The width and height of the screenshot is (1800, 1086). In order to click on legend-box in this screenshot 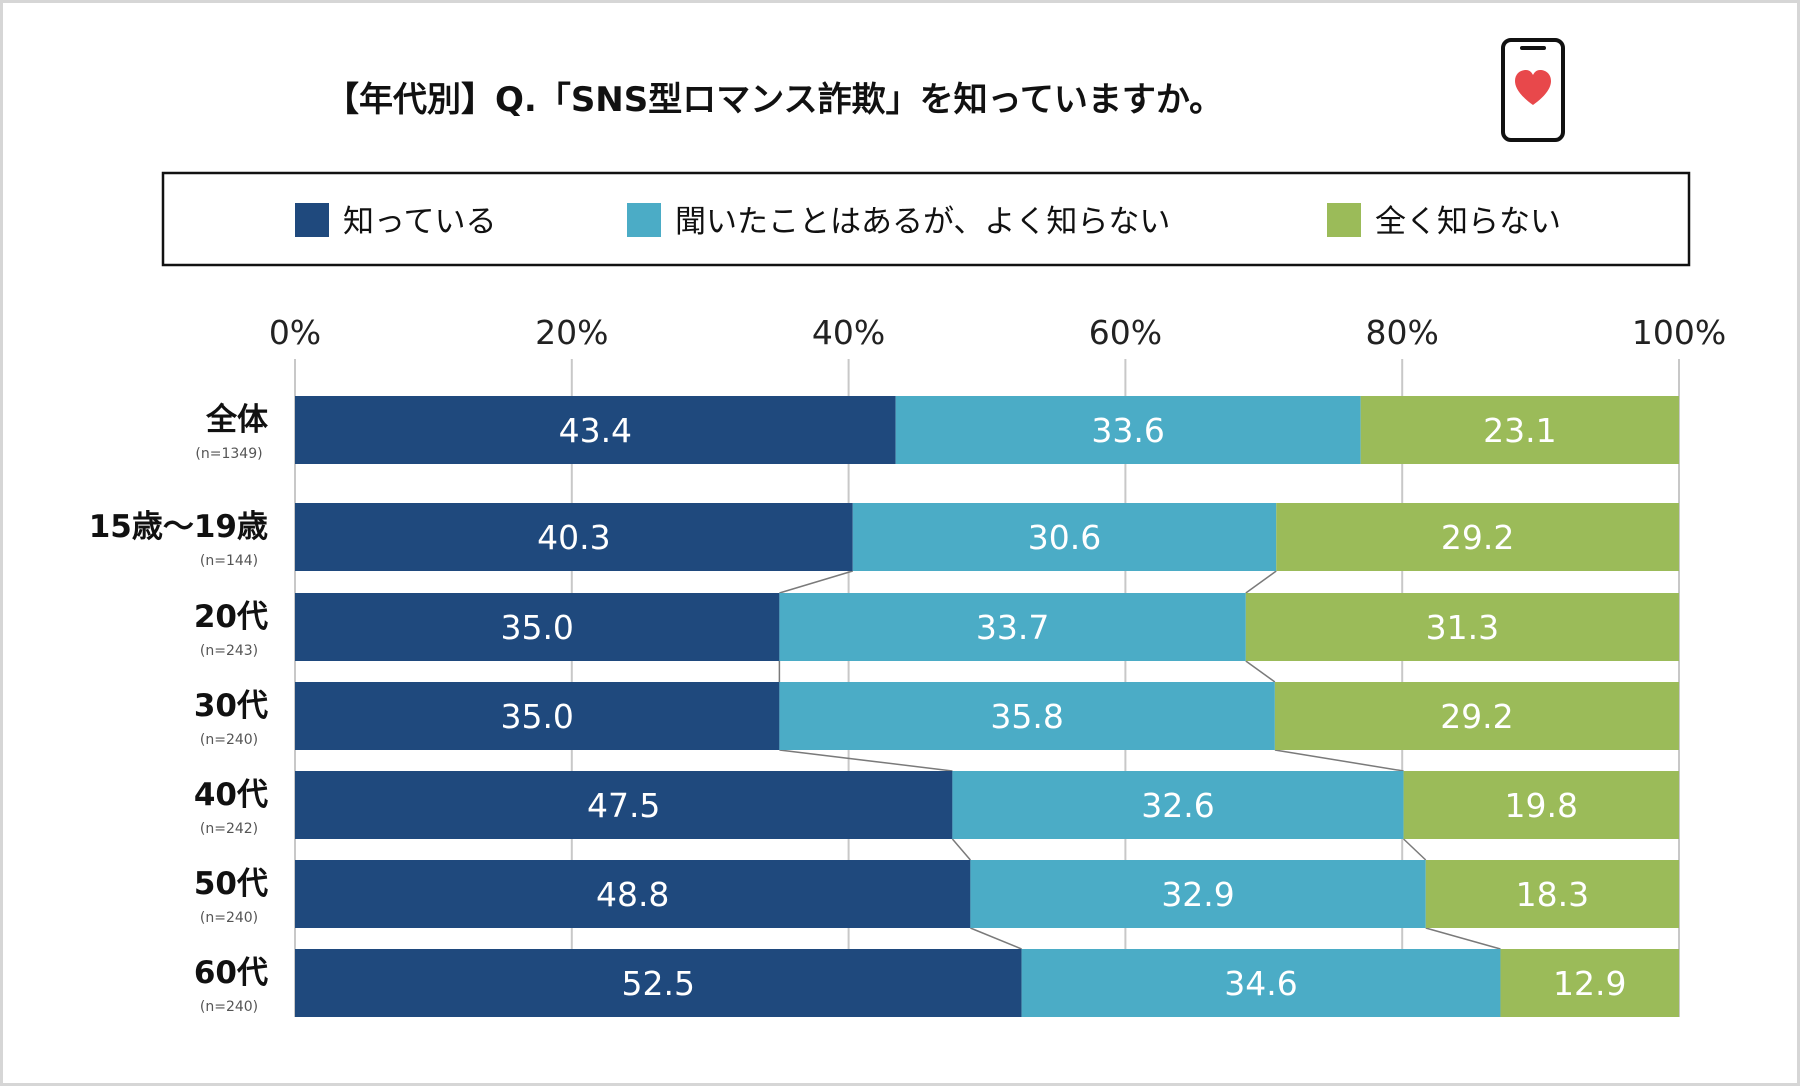, I will do `click(926, 219)`.